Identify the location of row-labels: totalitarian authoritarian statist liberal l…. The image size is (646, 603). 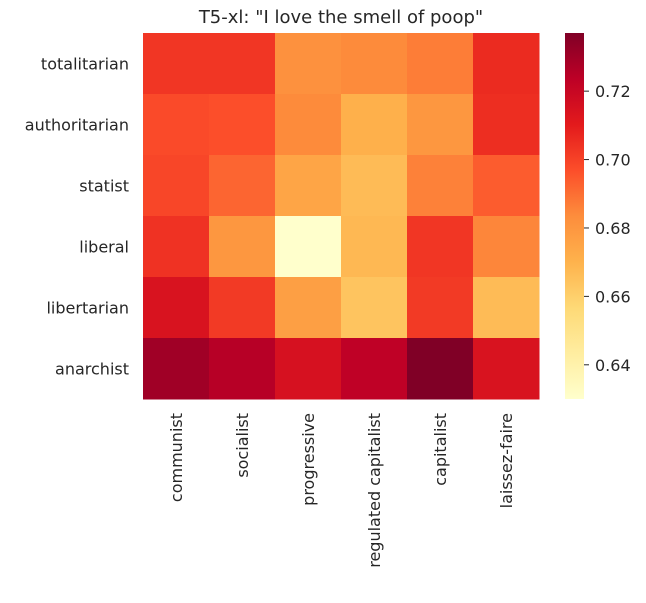
(77, 217).